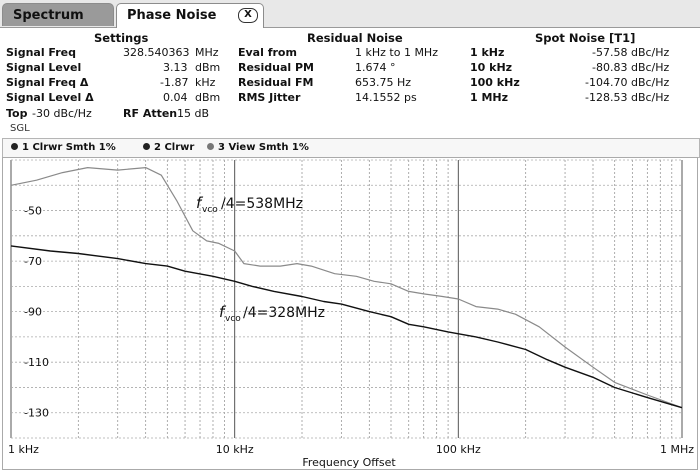  What do you see at coordinates (262, 204) in the screenshot?
I see `annotation-upper-text: /4=538MHz` at bounding box center [262, 204].